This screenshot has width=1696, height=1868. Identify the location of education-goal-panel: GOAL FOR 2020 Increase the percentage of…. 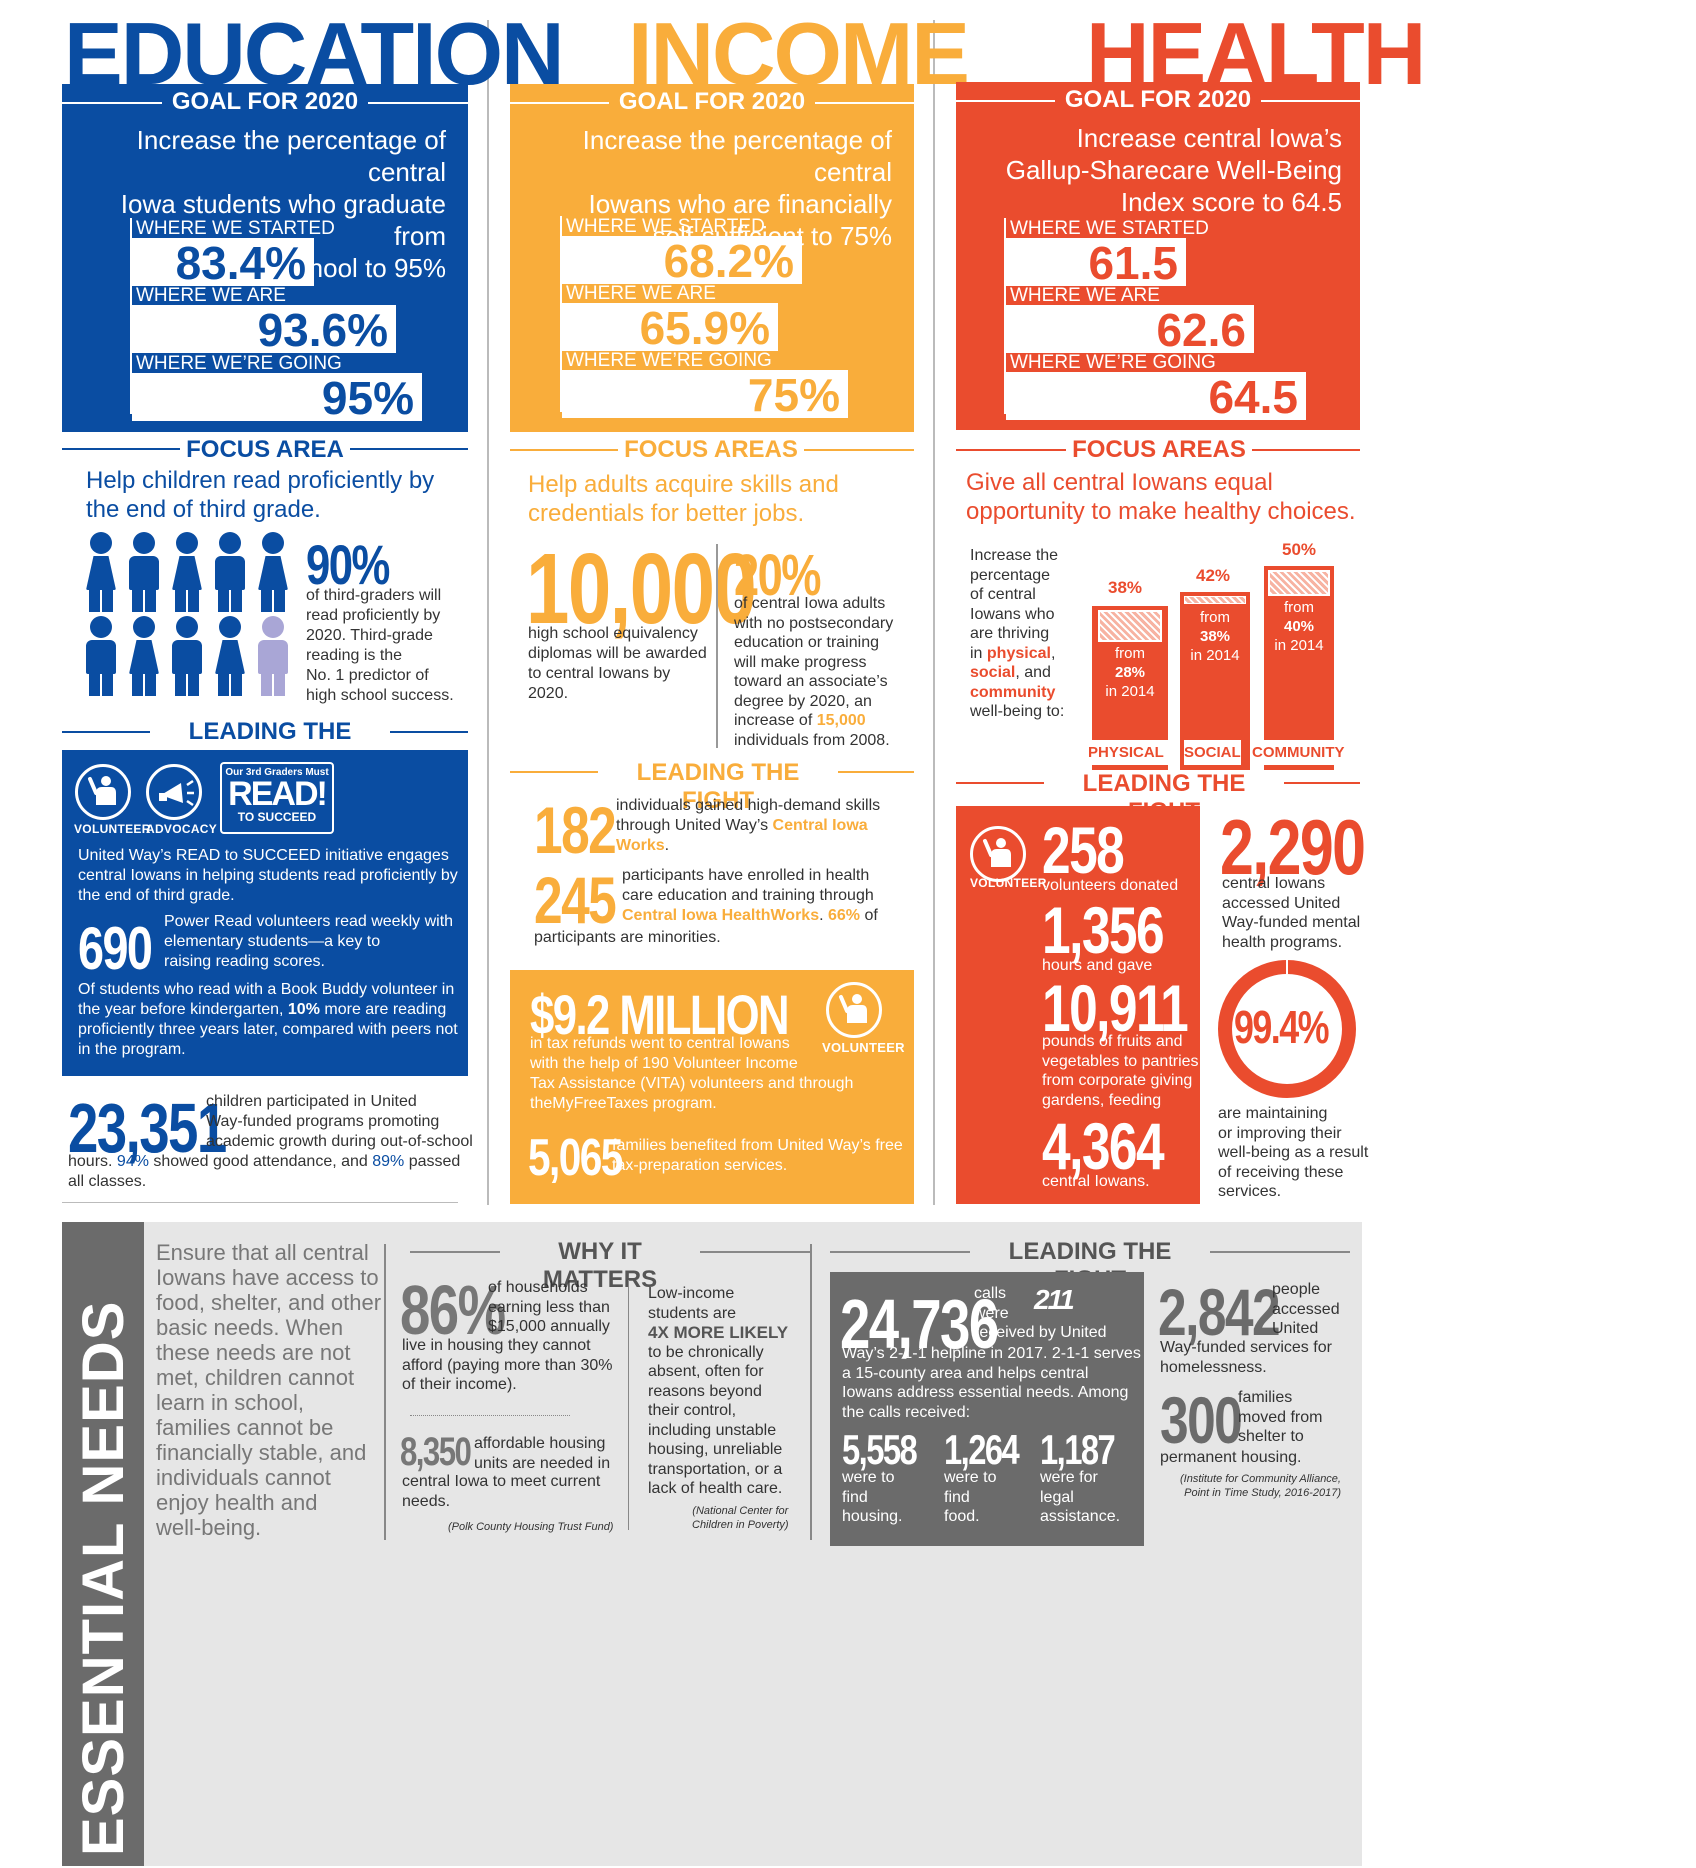
(265, 258).